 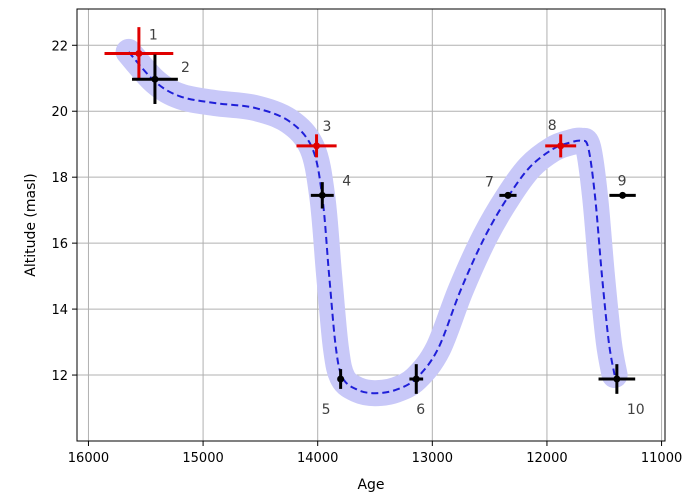 What do you see at coordinates (330, 191) in the screenshot?
I see `data-point-4: 4` at bounding box center [330, 191].